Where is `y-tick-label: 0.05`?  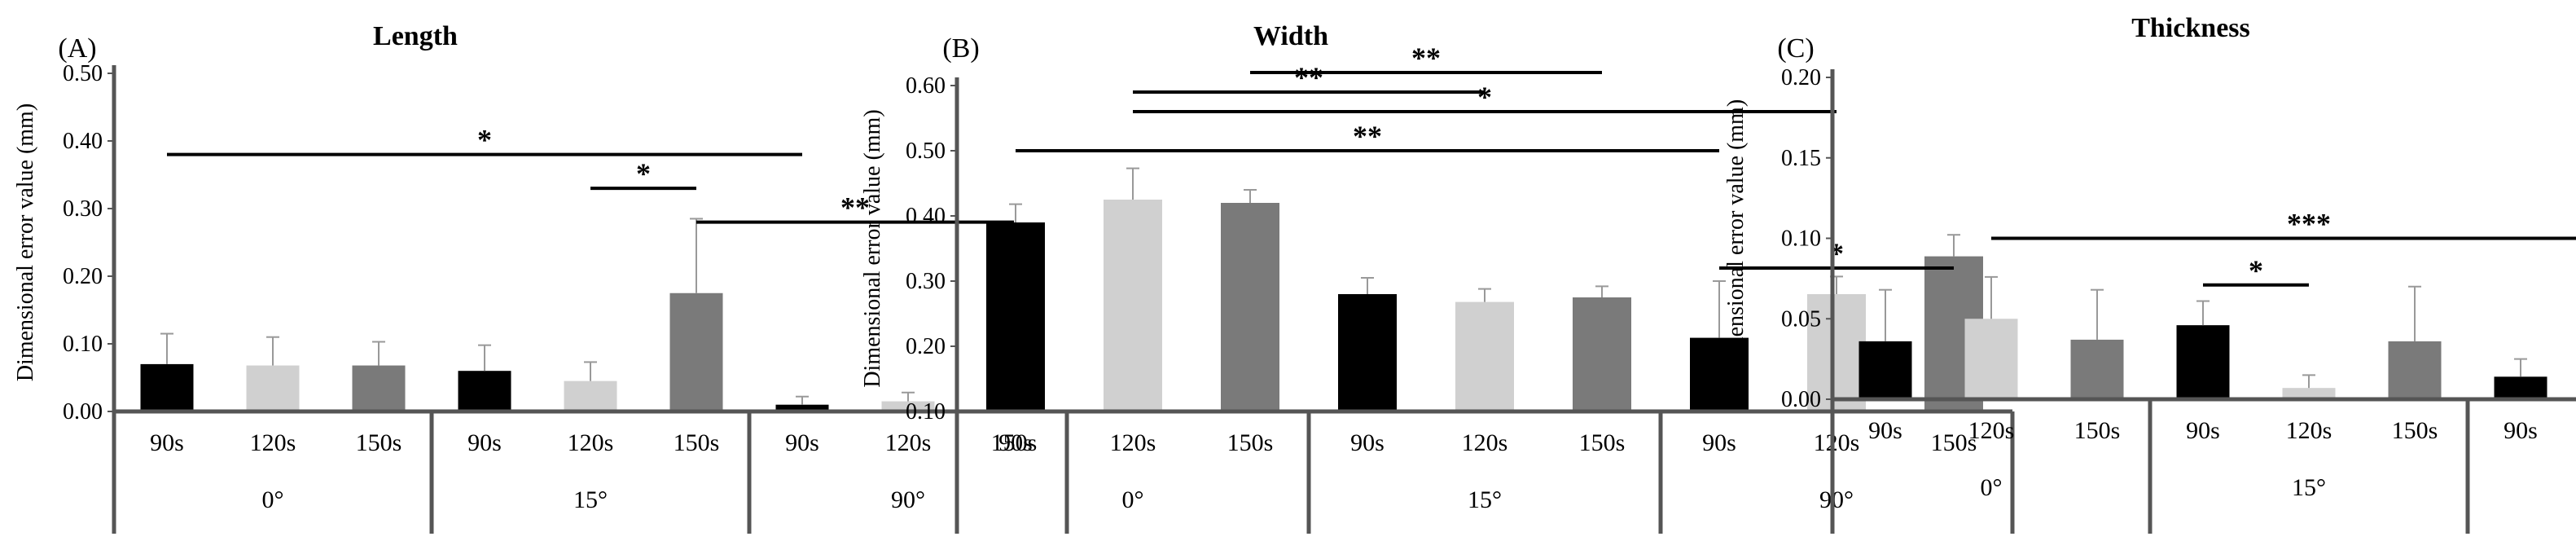 y-tick-label: 0.05 is located at coordinates (1801, 319).